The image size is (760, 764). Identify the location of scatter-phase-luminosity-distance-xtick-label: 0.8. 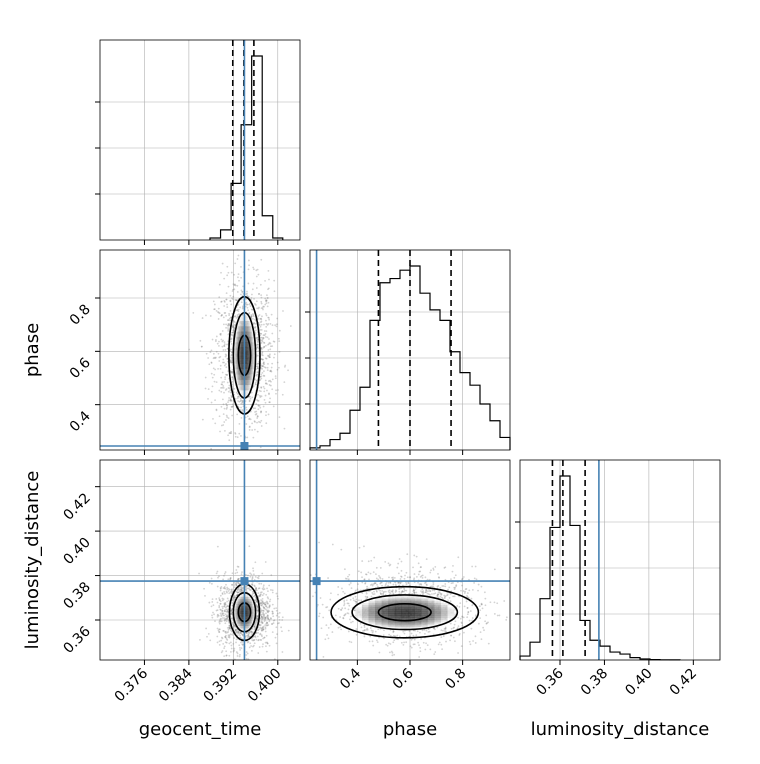
(455, 679).